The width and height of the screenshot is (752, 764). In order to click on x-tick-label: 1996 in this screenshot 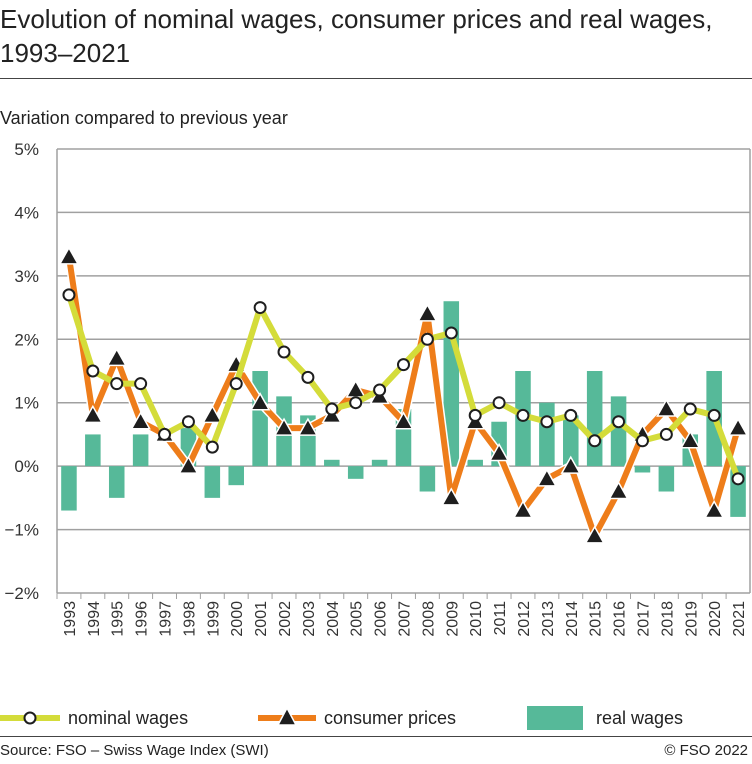, I will do `click(142, 619)`.